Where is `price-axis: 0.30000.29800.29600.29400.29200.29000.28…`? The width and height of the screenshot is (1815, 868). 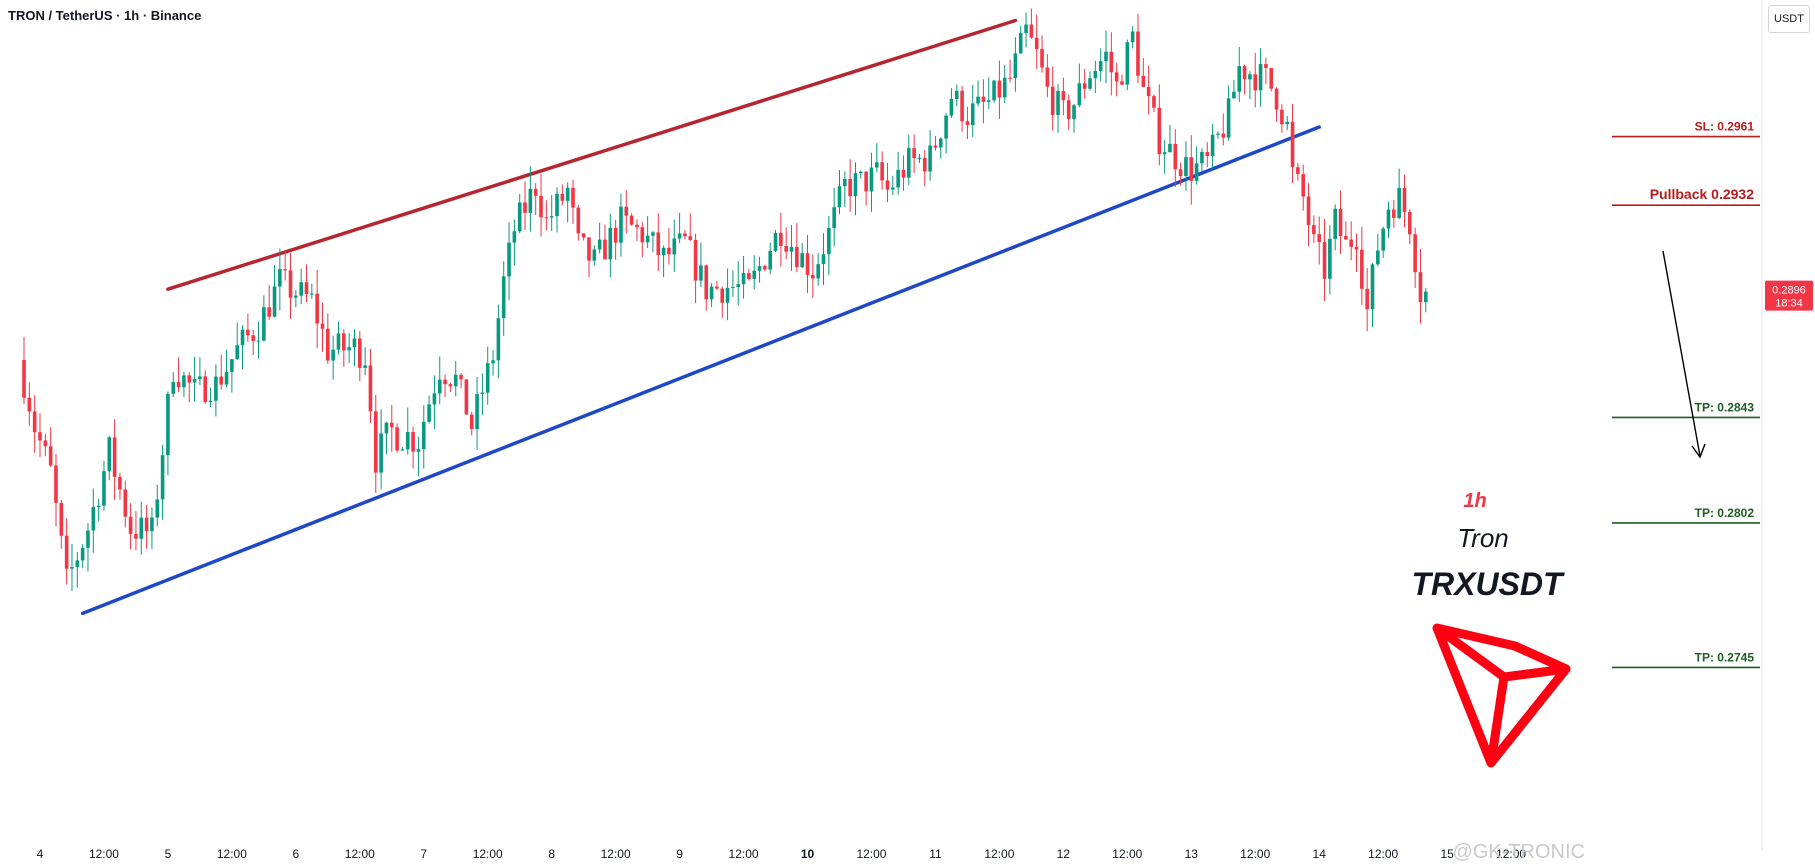 price-axis: 0.30000.29800.29600.29400.29200.29000.28… is located at coordinates (1788, 1).